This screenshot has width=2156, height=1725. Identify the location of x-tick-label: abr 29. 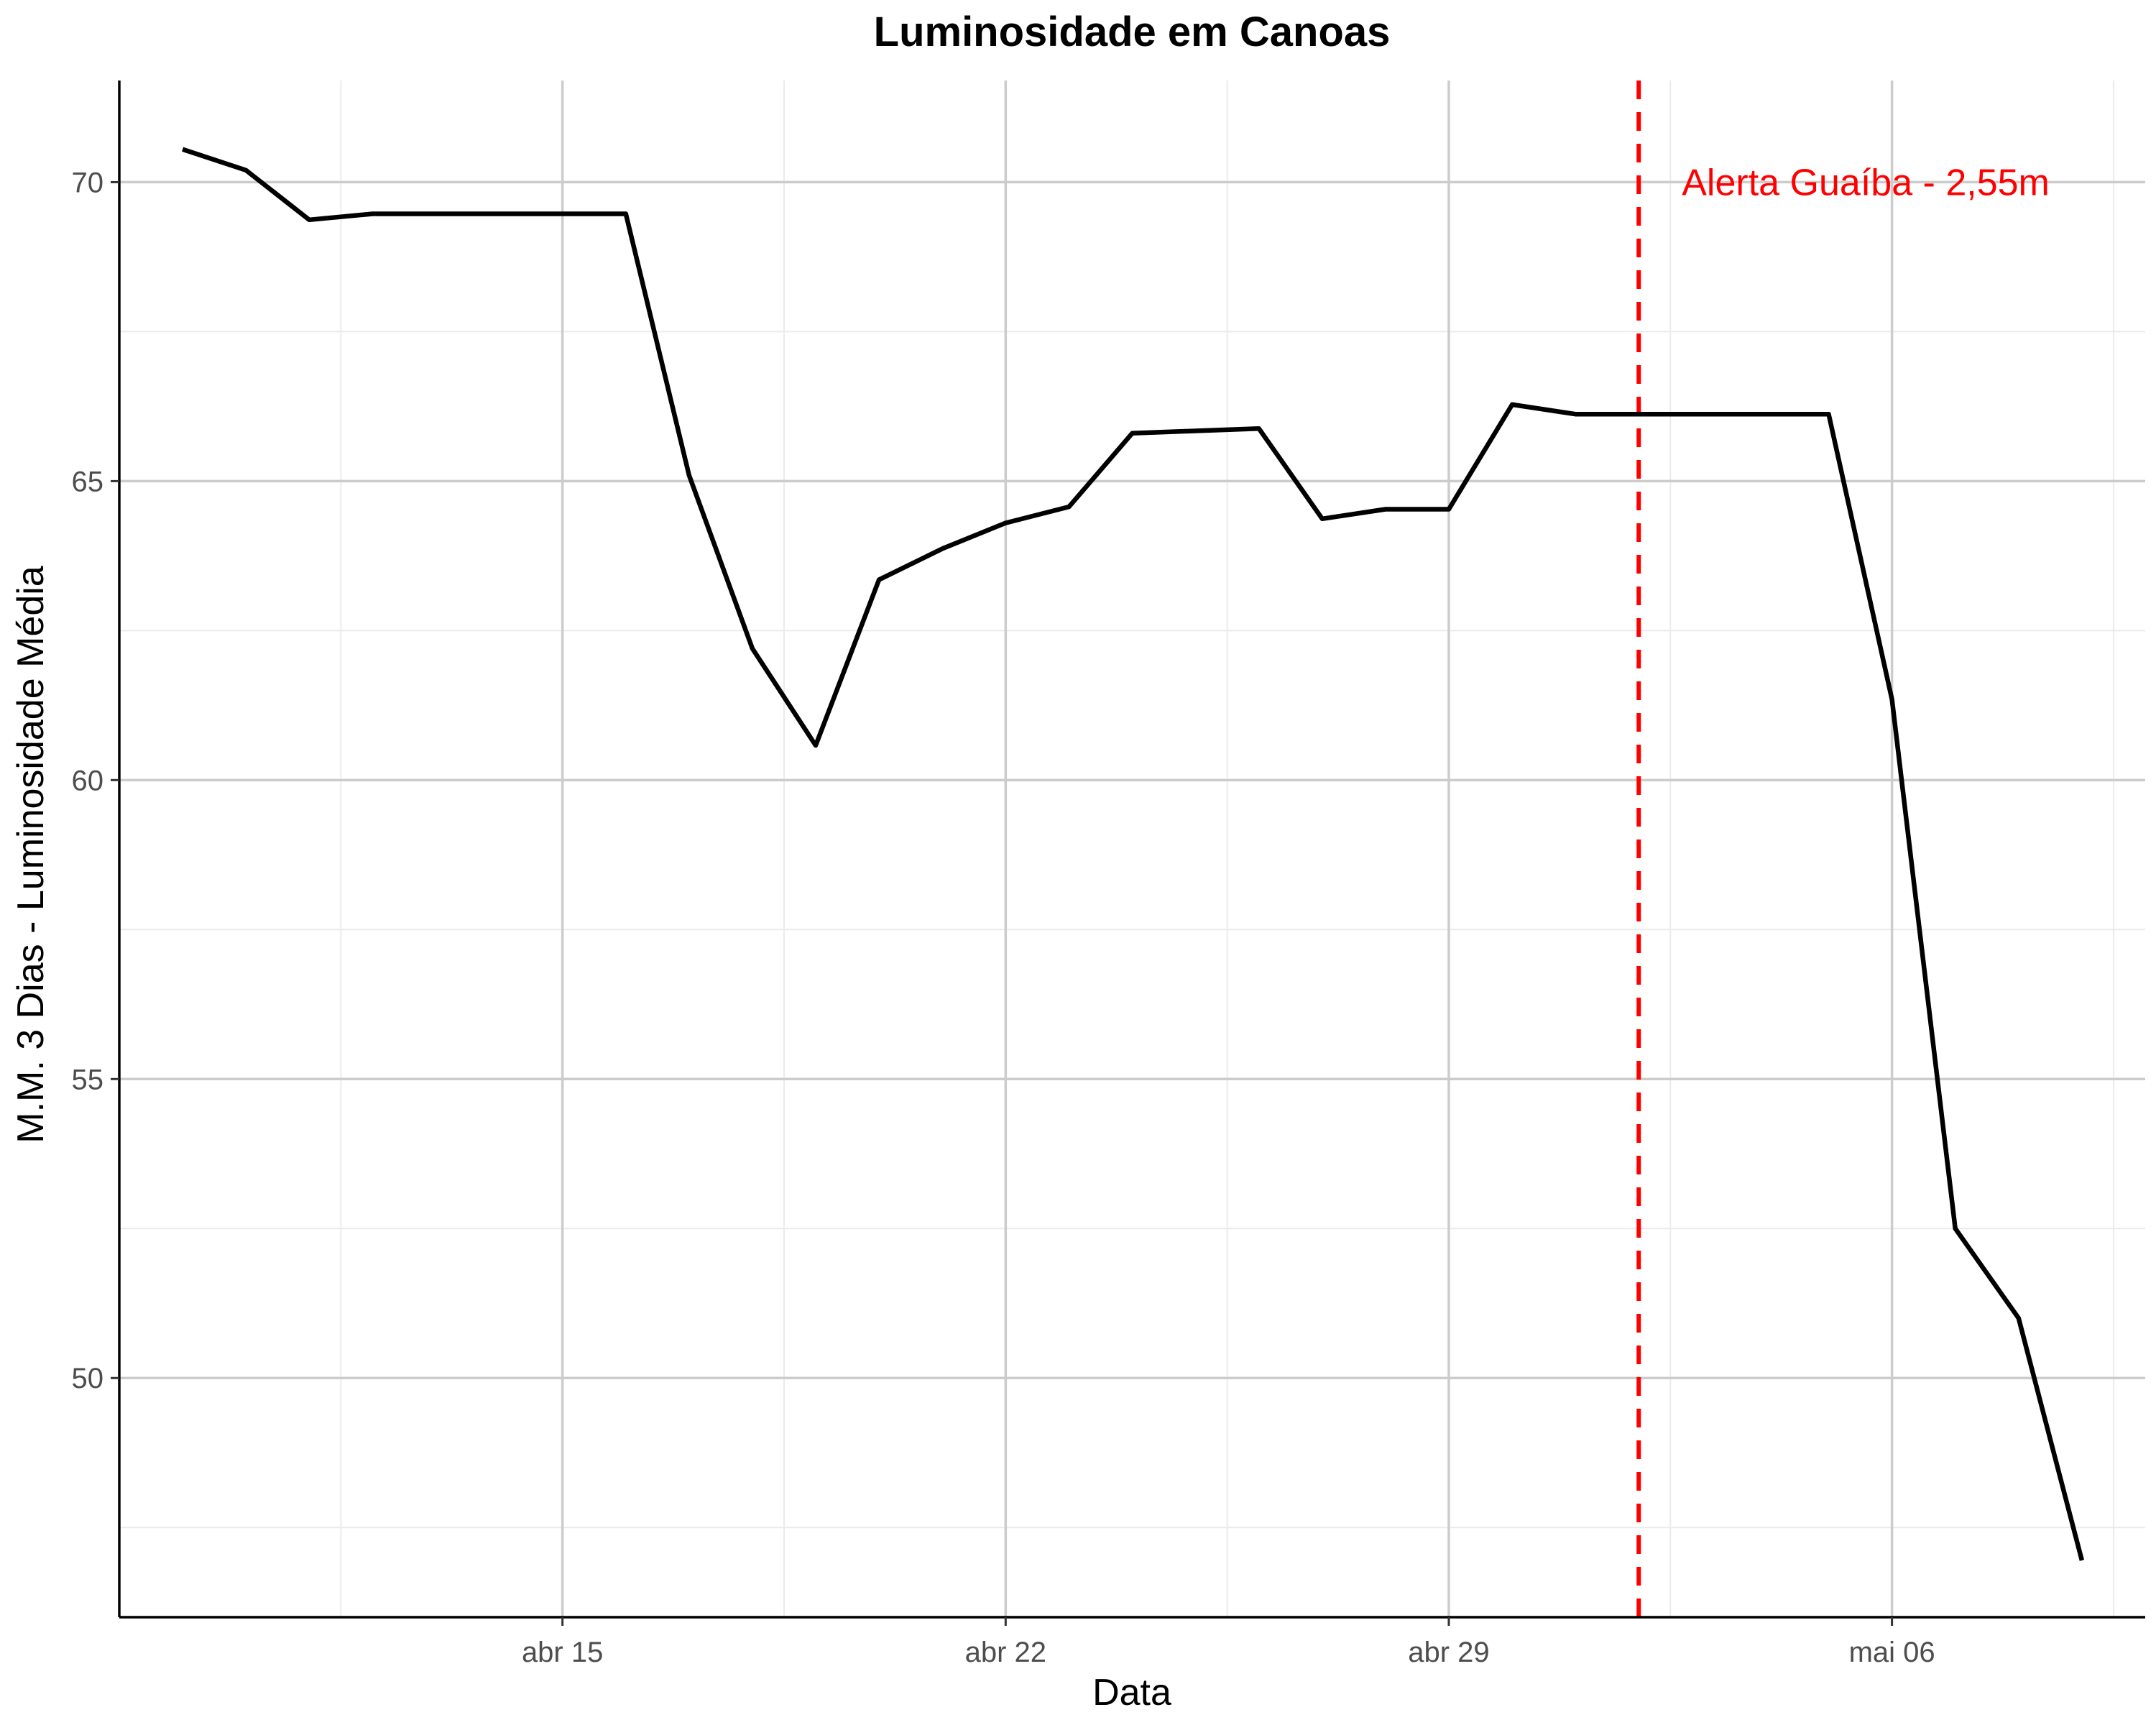
(1449, 1652).